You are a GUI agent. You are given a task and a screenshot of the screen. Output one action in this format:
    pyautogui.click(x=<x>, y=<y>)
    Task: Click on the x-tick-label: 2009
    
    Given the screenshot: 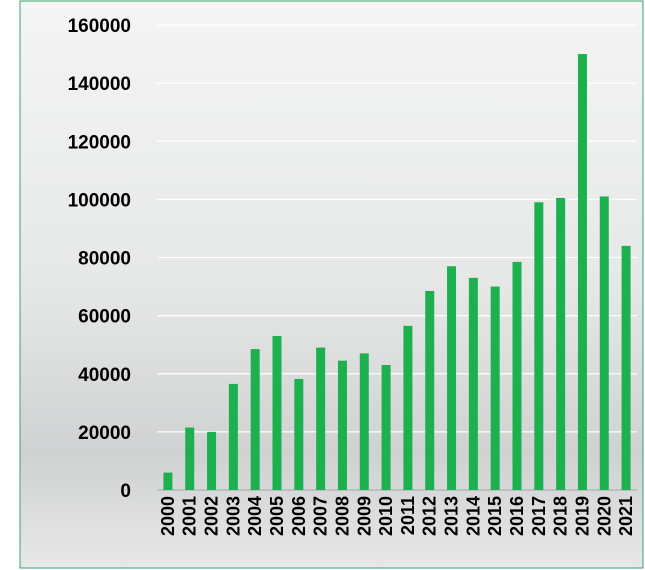 What is the action you would take?
    pyautogui.click(x=364, y=516)
    